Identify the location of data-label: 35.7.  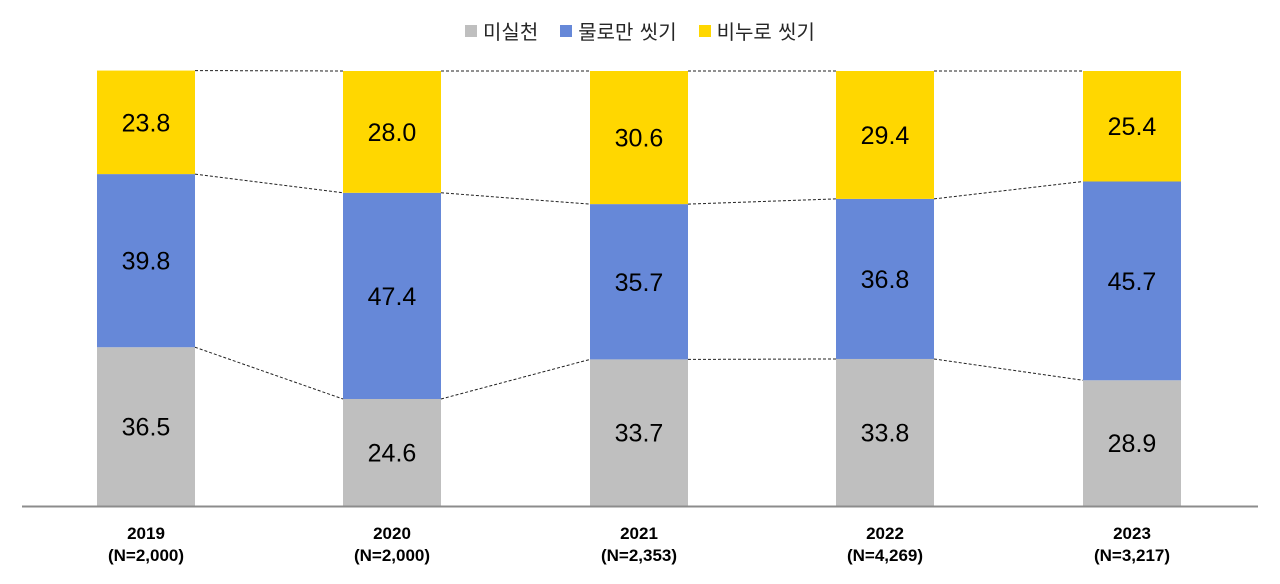
(639, 283).